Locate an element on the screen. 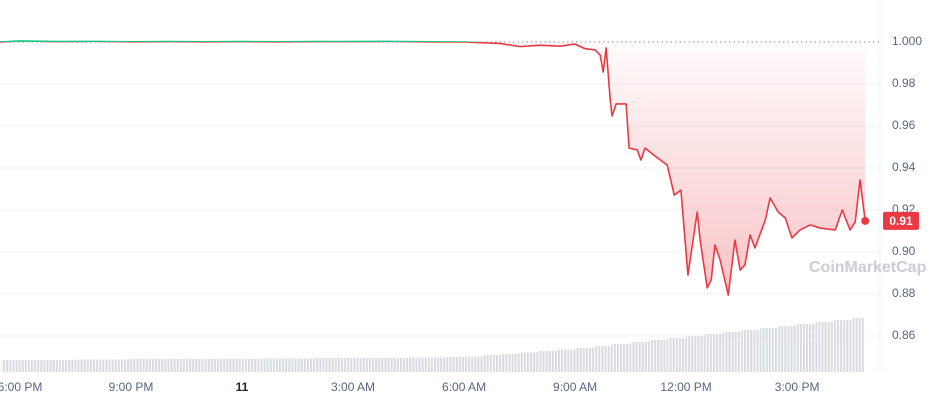 The height and width of the screenshot is (400, 929). watermark: CoinMarketCap is located at coordinates (868, 267).